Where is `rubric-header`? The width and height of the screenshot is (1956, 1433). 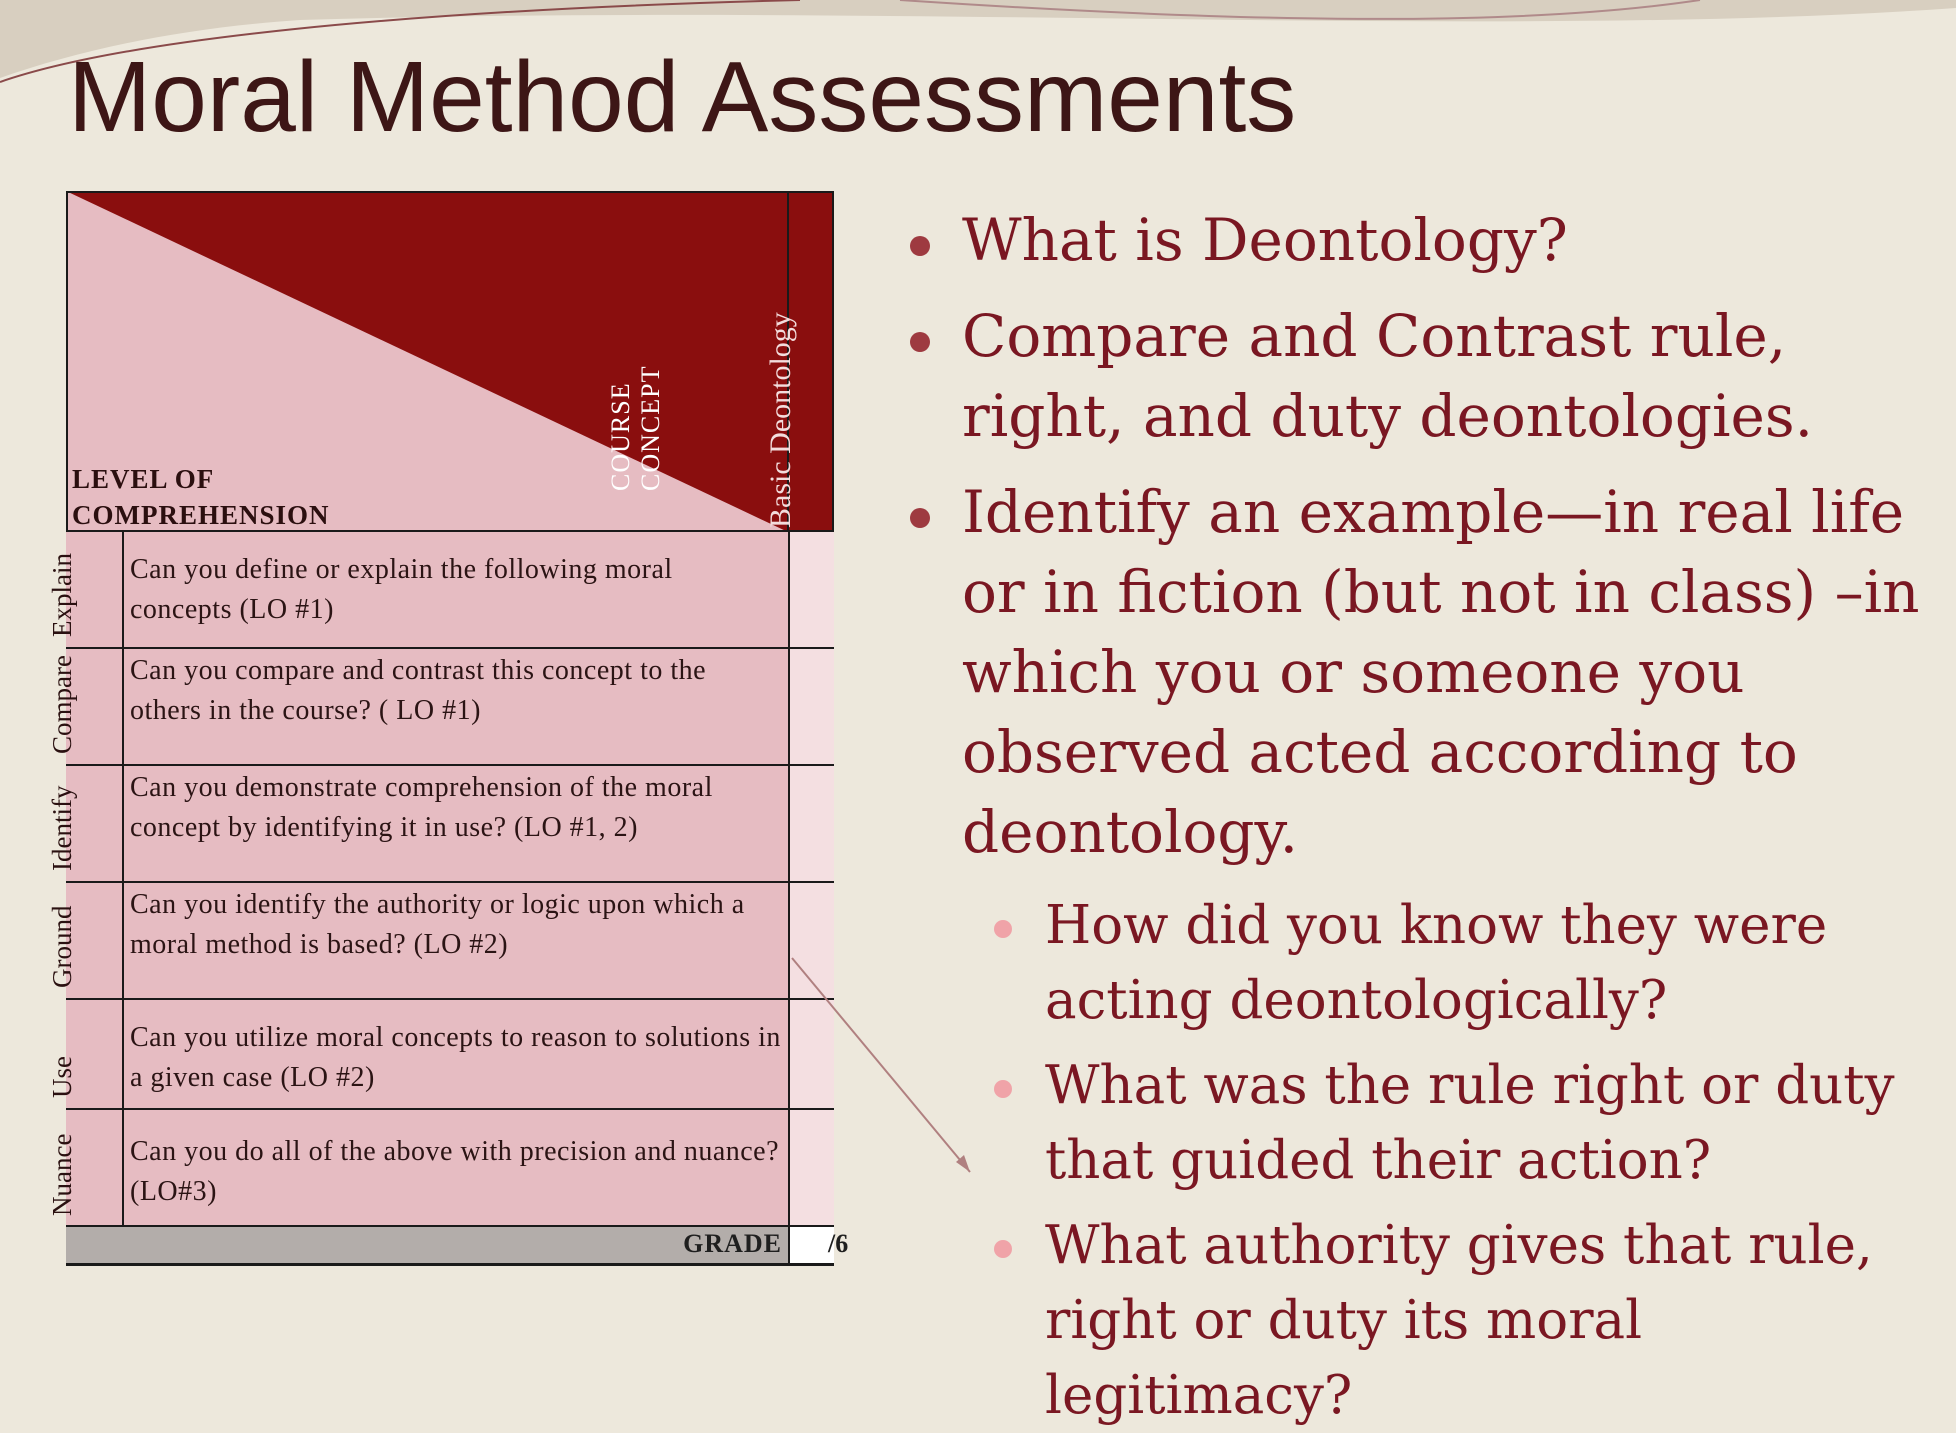 rubric-header is located at coordinates (450, 361).